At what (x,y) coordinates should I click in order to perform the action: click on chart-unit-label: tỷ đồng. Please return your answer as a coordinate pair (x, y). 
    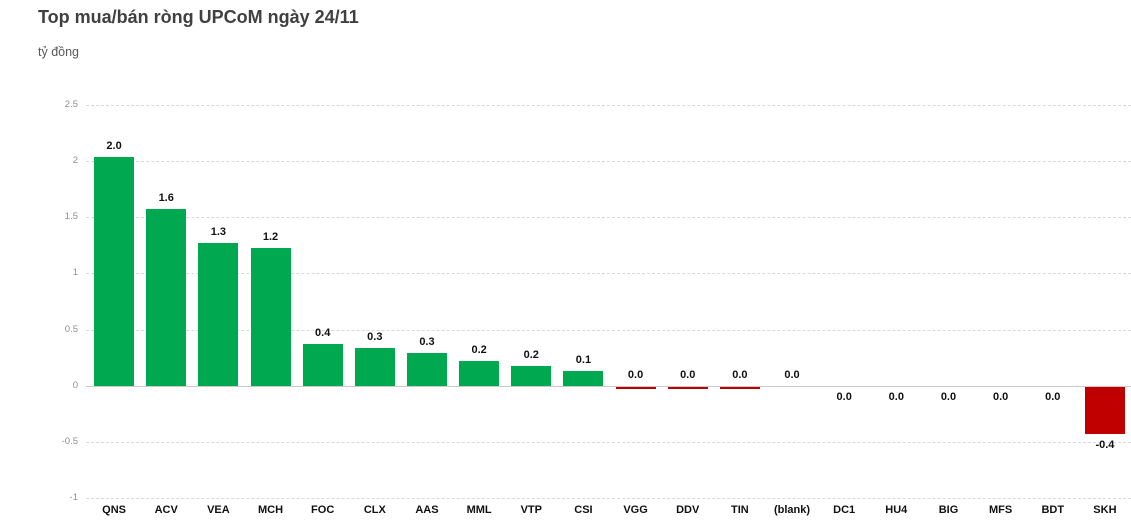
    Looking at the image, I should click on (59, 52).